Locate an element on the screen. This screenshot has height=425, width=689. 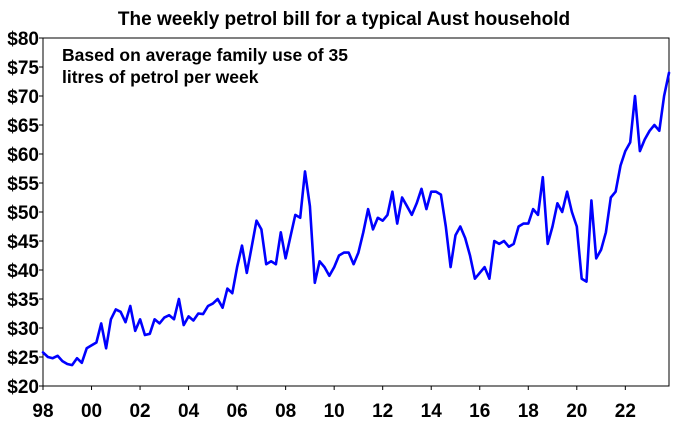
y-tick-label: $55 is located at coordinates (23, 184).